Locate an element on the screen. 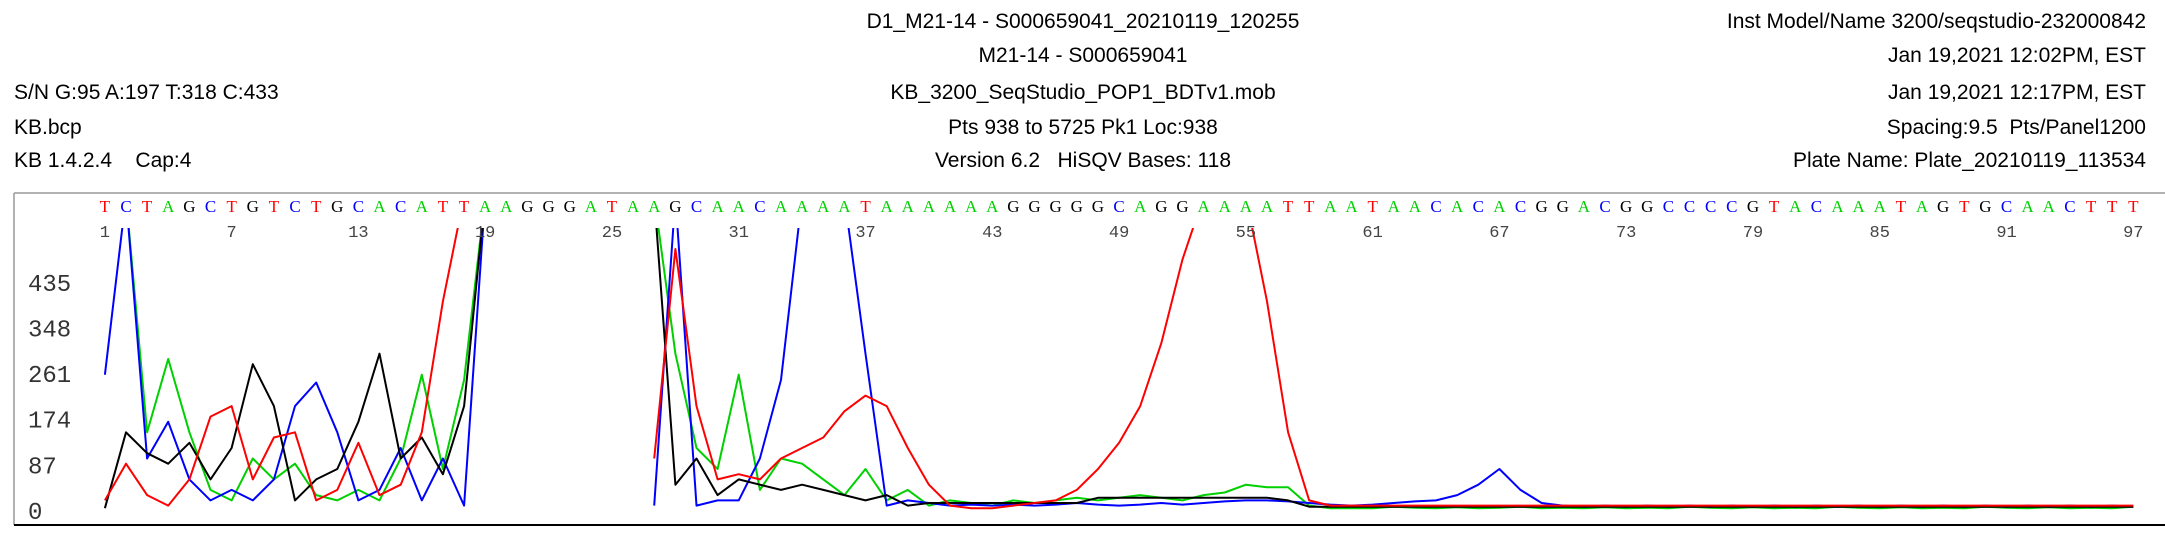 This screenshot has height=544, width=2165. x-tick-label: 19 is located at coordinates (485, 233).